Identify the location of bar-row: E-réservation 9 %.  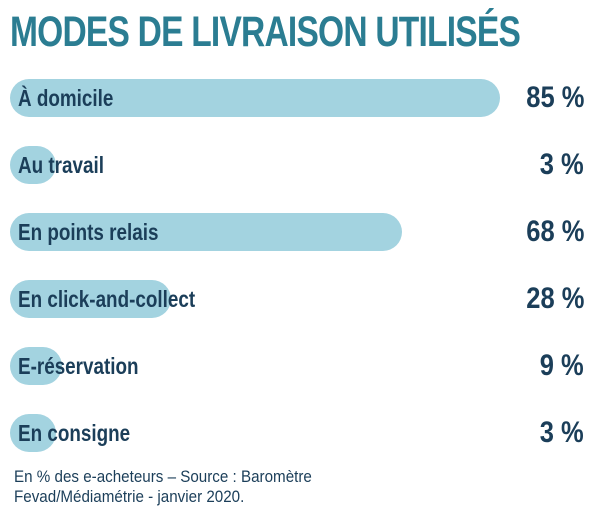
(300, 366).